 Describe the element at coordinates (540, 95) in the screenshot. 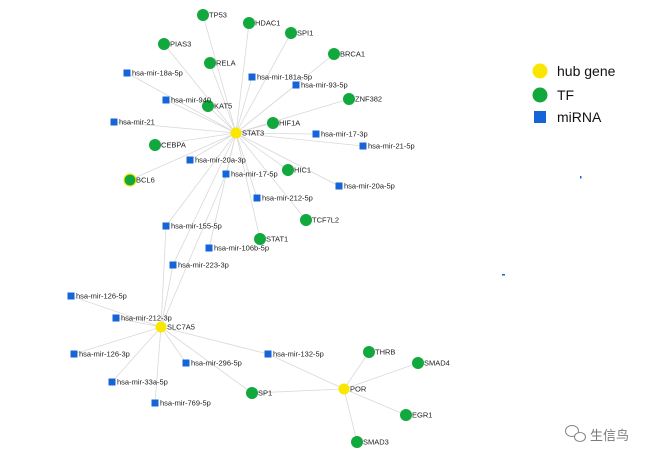

I see `legend-tf-swatch` at that location.